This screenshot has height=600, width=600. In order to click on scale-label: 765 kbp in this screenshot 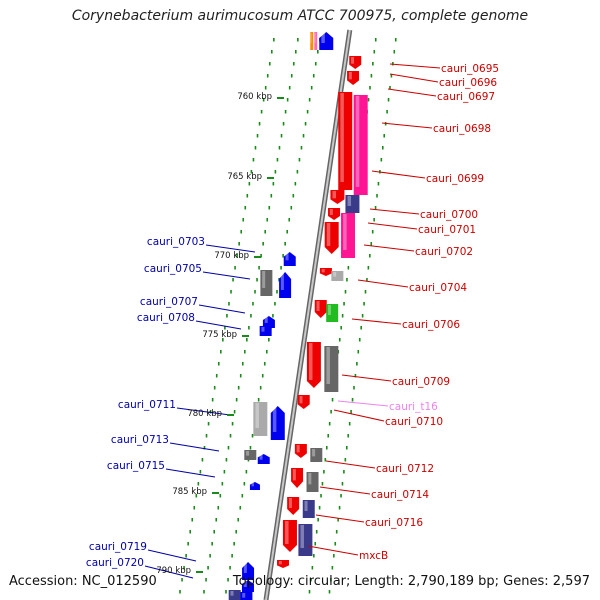, I will do `click(244, 177)`.